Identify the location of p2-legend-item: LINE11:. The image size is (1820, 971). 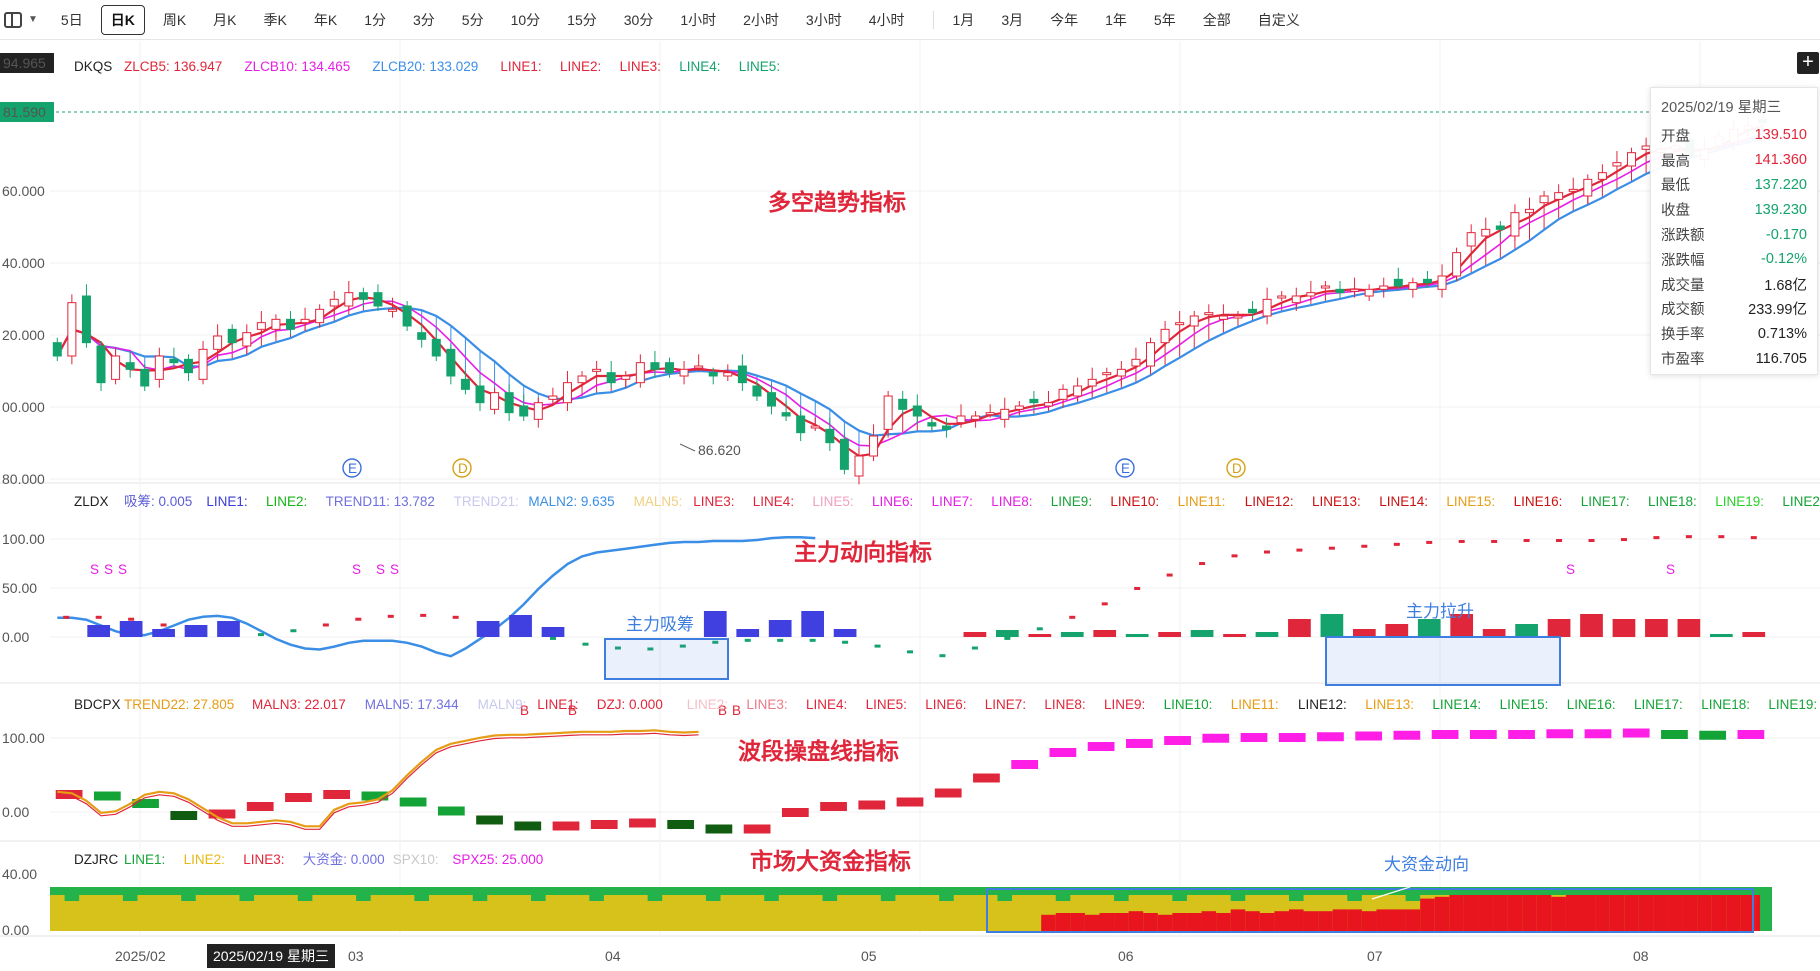
(1202, 501).